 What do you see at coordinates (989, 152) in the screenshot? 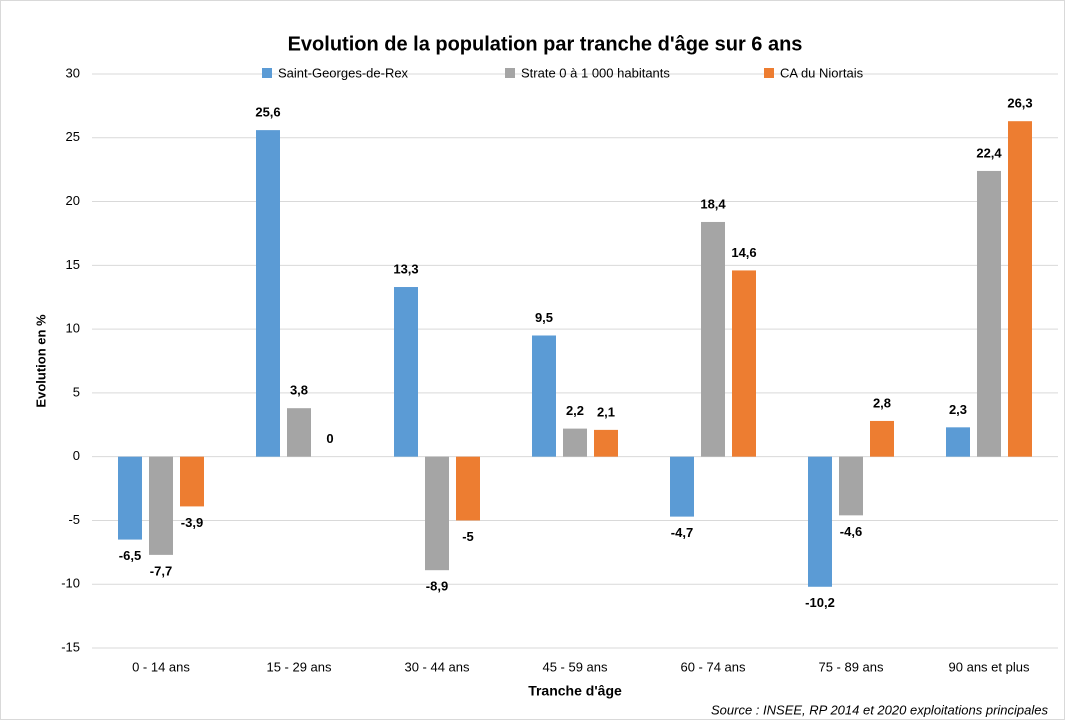
I see `data-label: 22,4` at bounding box center [989, 152].